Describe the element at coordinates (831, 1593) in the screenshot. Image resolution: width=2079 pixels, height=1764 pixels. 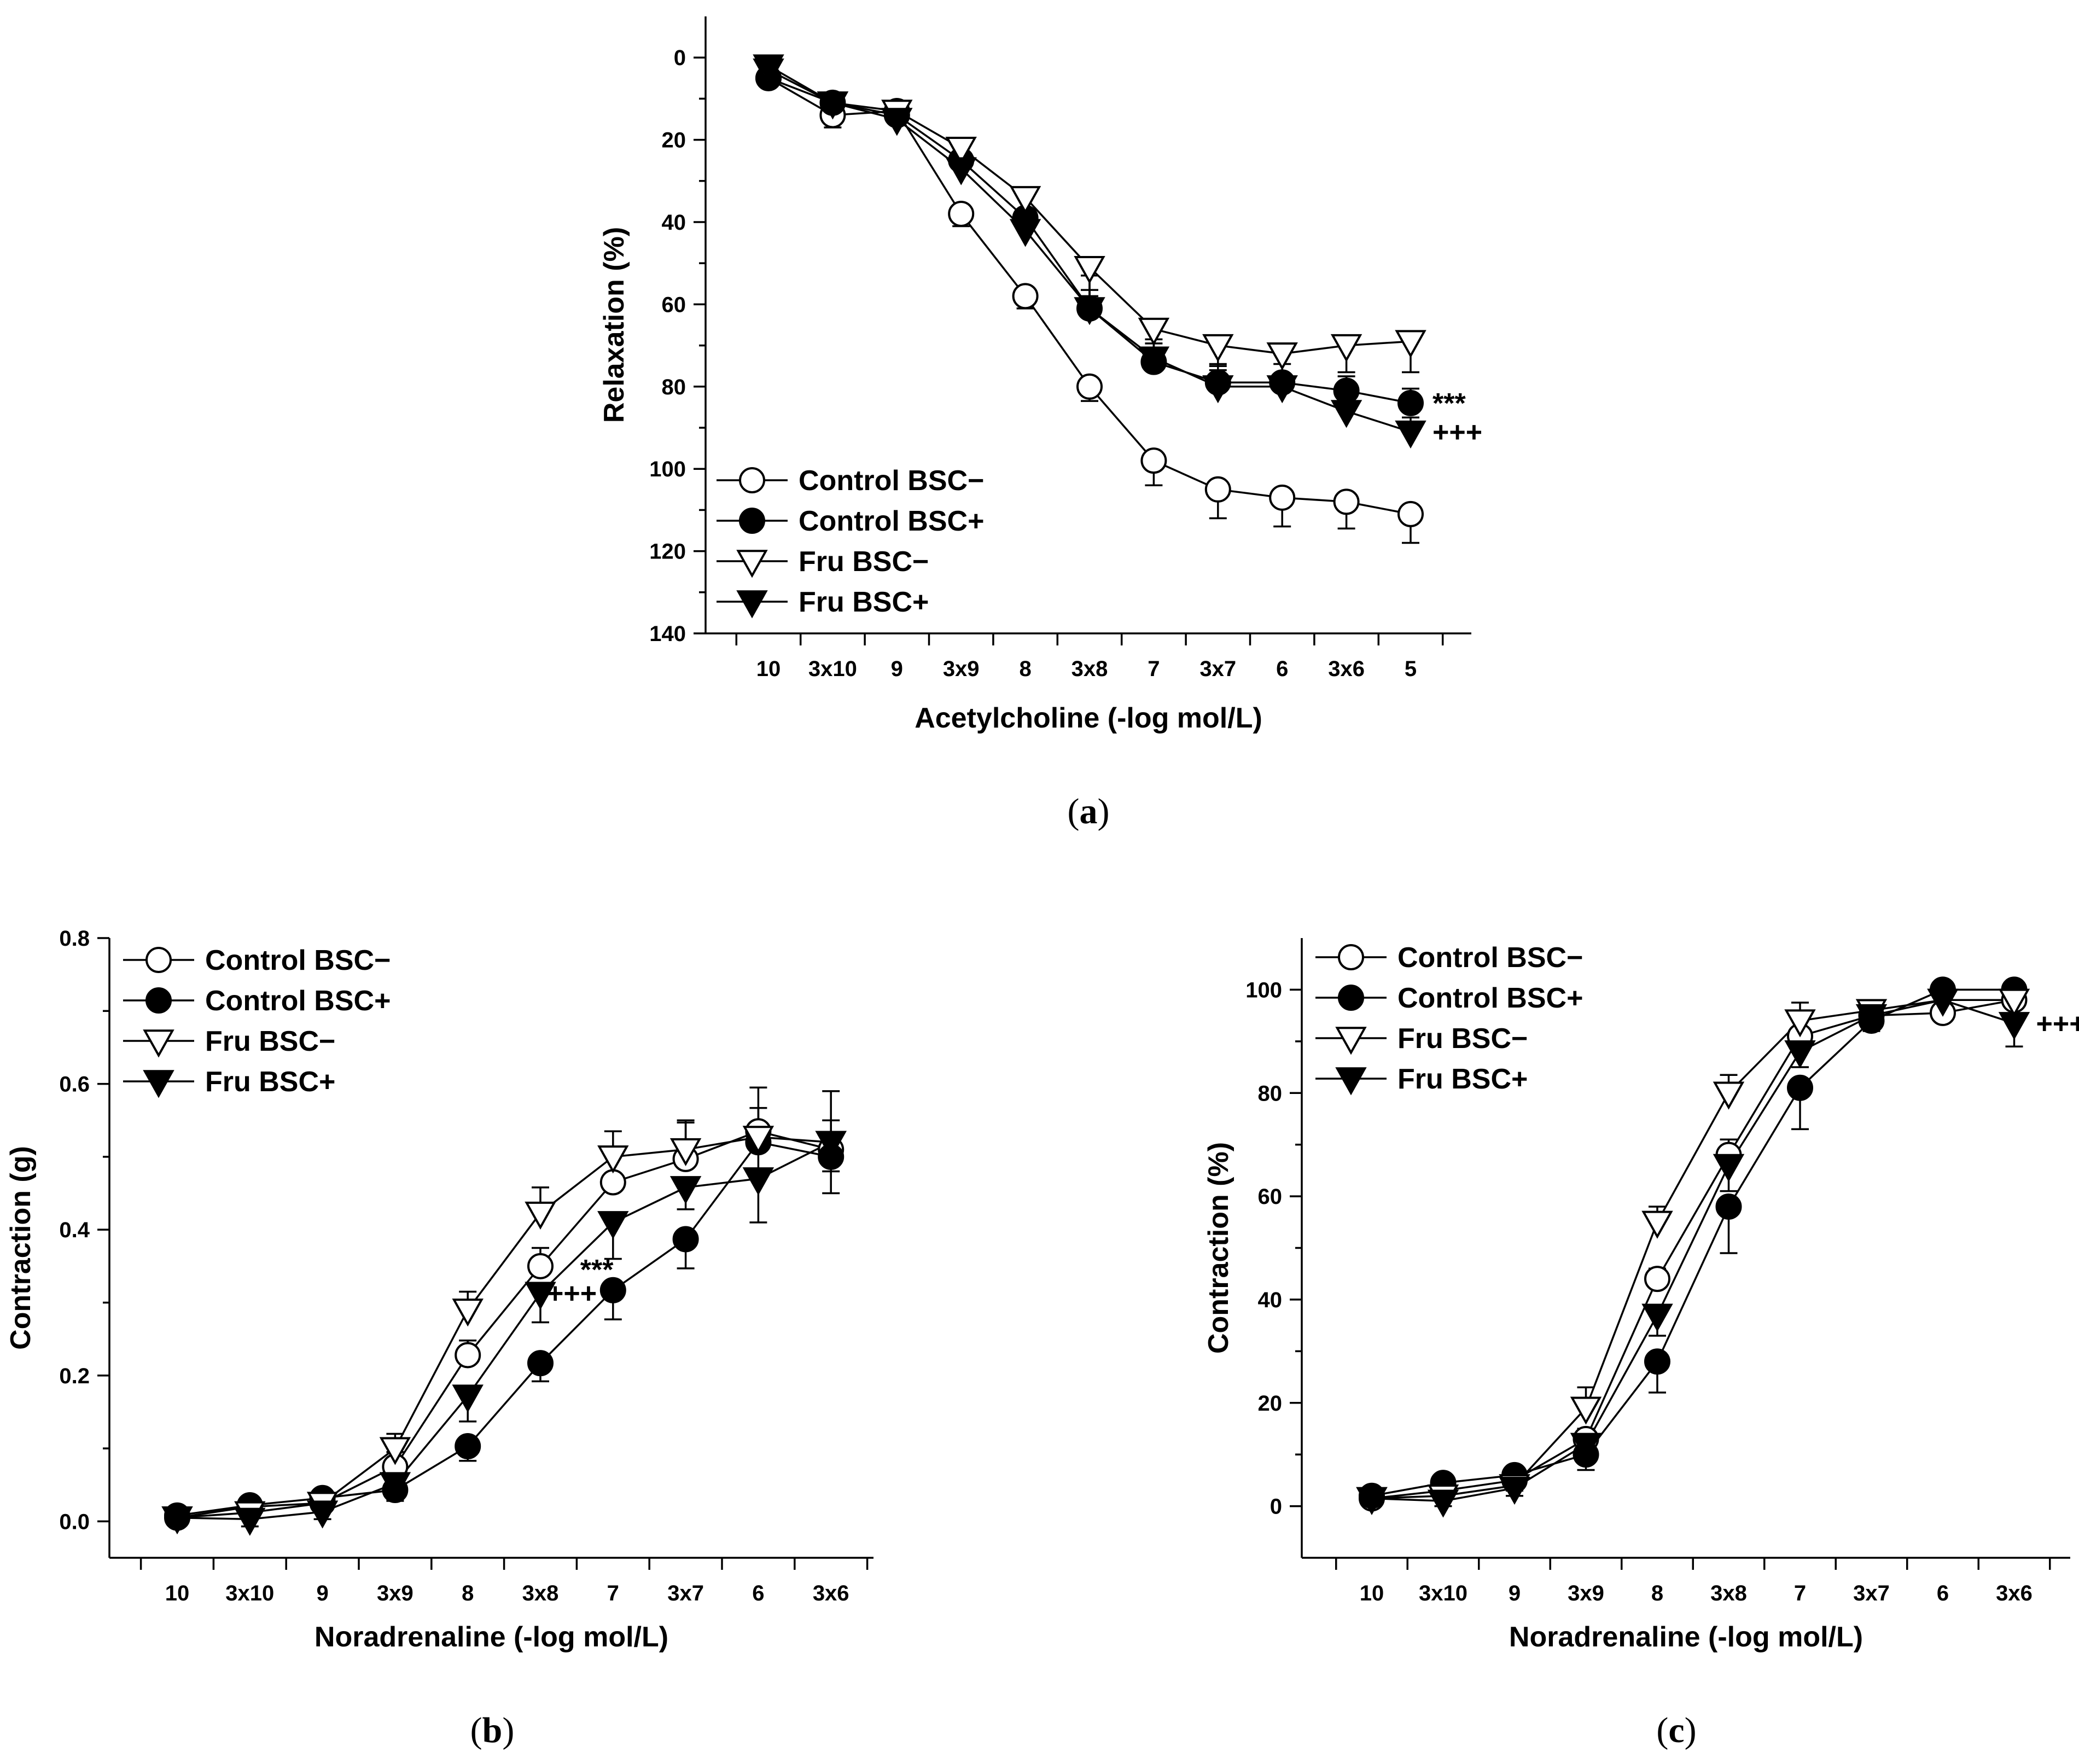
I see `x-tick-label: 3x6` at that location.